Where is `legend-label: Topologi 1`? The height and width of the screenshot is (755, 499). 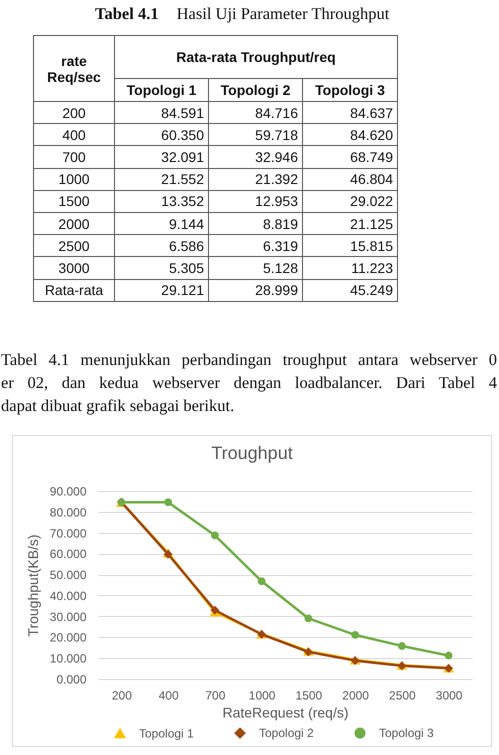
legend-label: Topologi 1 is located at coordinates (166, 733).